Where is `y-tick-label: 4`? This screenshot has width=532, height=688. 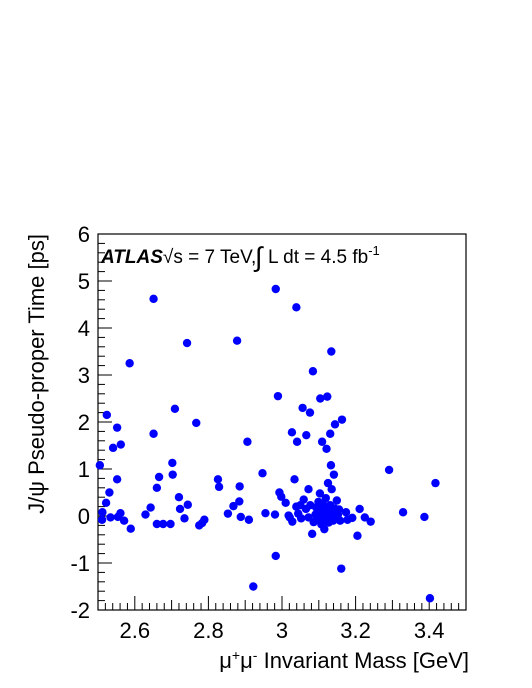
y-tick-label: 4 is located at coordinates (84, 328).